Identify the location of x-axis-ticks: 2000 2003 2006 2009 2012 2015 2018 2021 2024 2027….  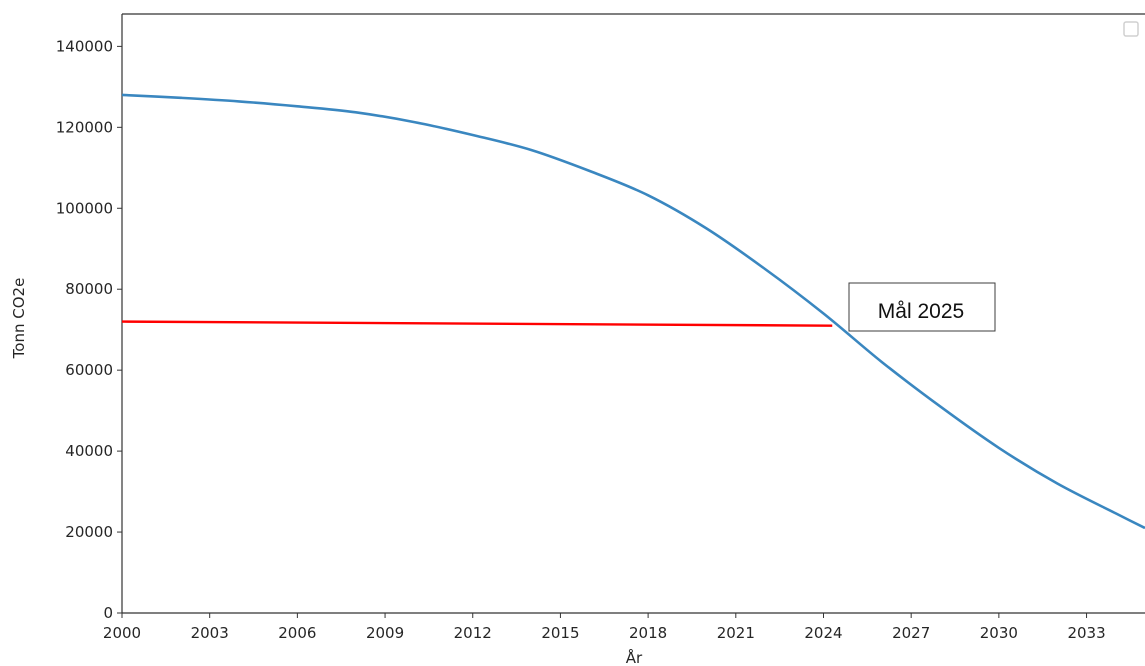
(604, 627).